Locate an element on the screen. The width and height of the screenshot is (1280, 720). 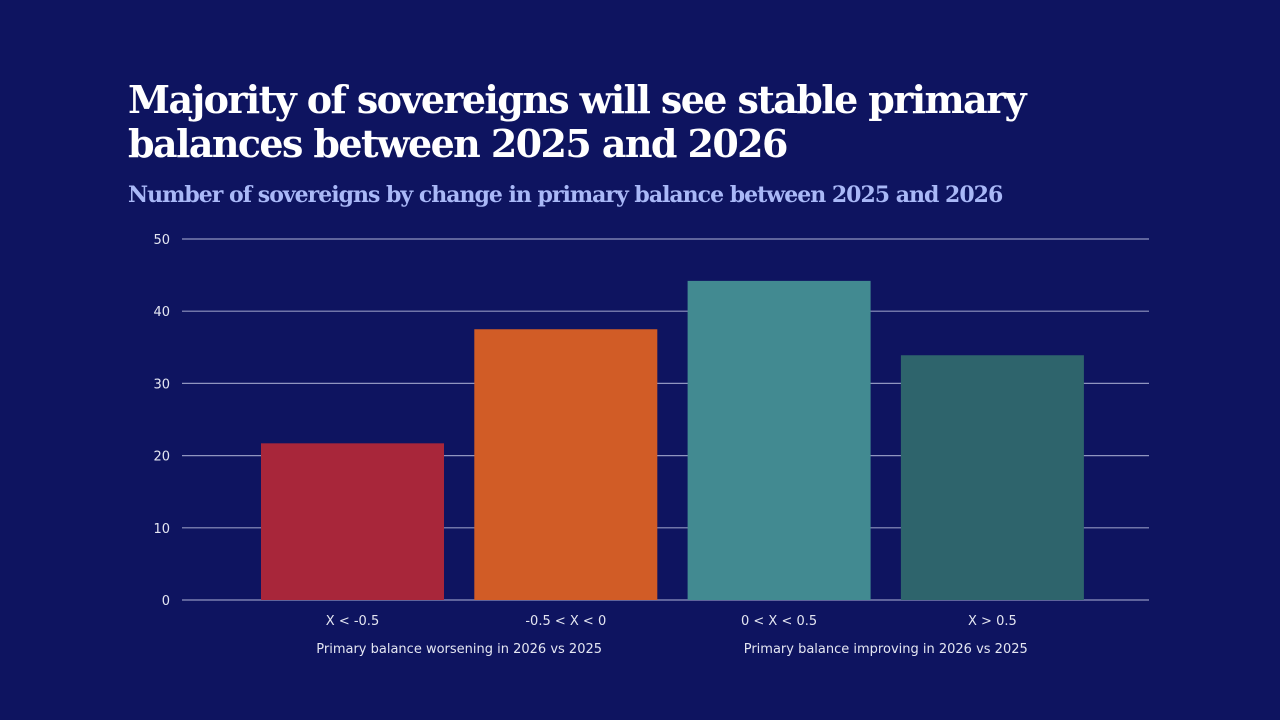
x-category-label: 0 < X < 0.5 is located at coordinates (779, 621).